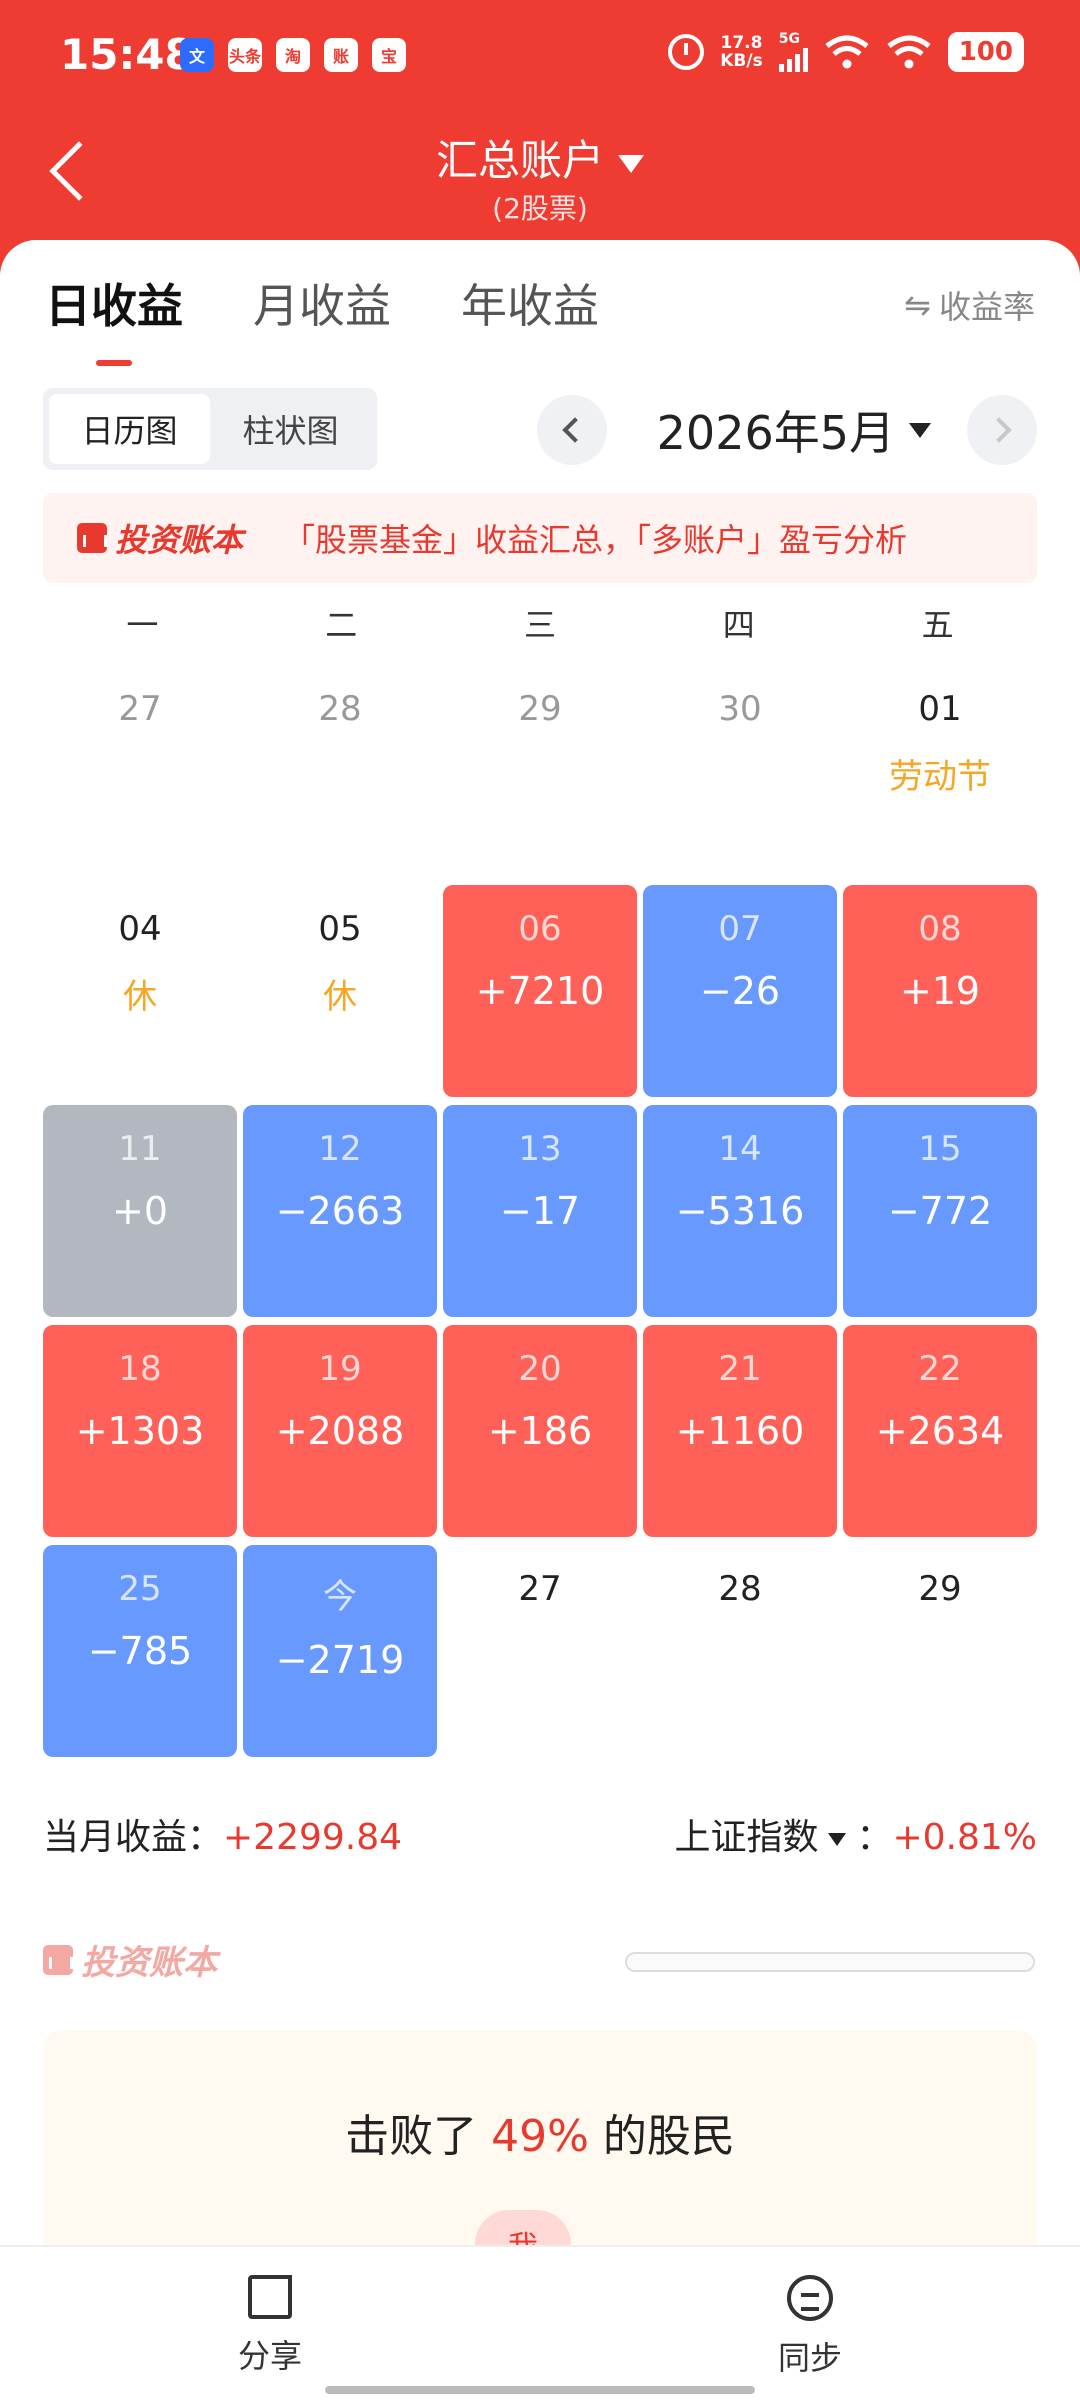 The image size is (1080, 2400). I want to click on ranking-slider, so click(830, 1962).